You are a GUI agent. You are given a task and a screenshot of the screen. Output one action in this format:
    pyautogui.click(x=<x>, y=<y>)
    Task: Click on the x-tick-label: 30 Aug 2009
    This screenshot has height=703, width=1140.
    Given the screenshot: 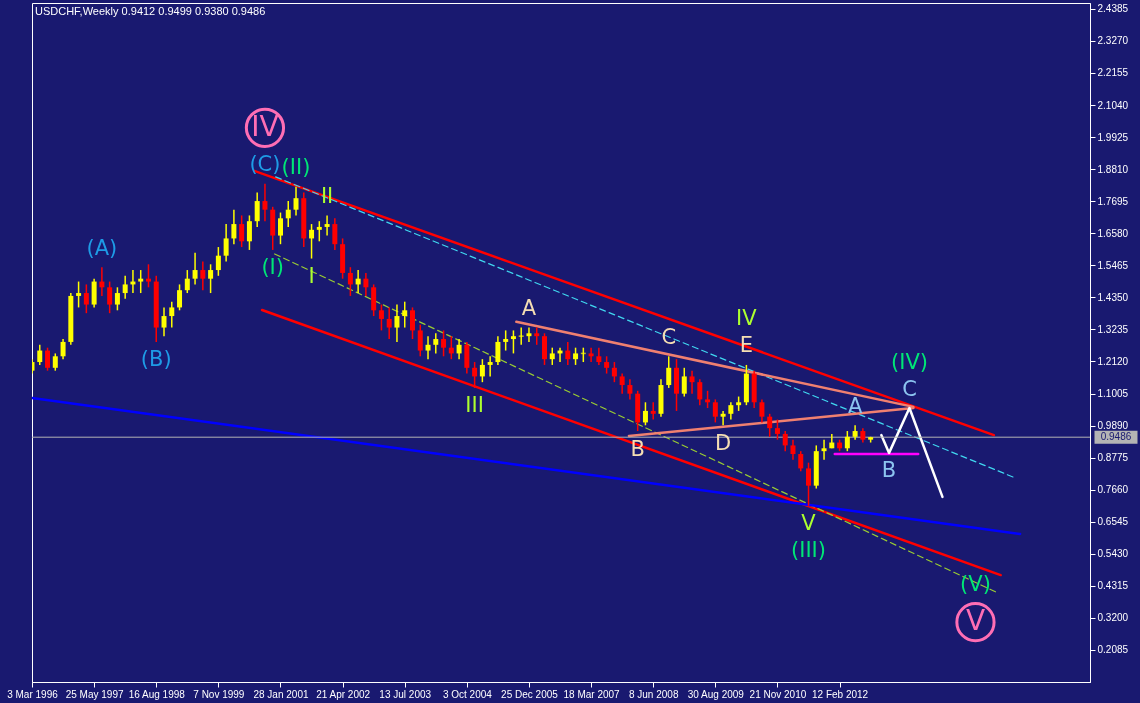 What is the action you would take?
    pyautogui.click(x=716, y=694)
    